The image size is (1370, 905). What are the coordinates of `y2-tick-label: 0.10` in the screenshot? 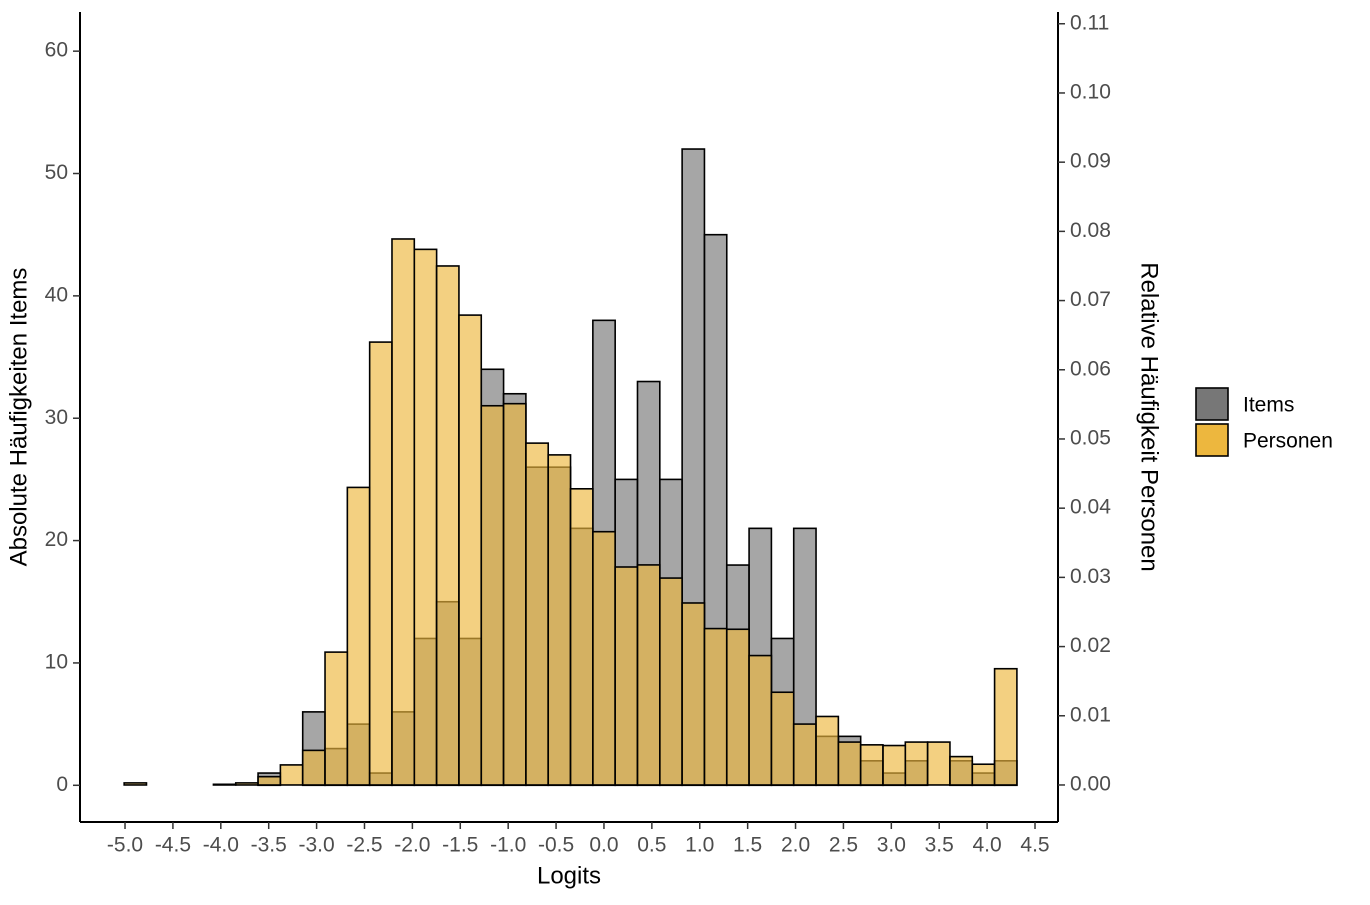 It's located at (1090, 92).